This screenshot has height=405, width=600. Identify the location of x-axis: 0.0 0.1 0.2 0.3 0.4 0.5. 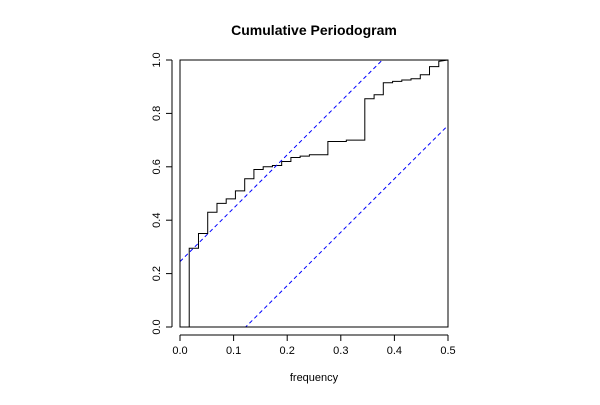
(314, 345).